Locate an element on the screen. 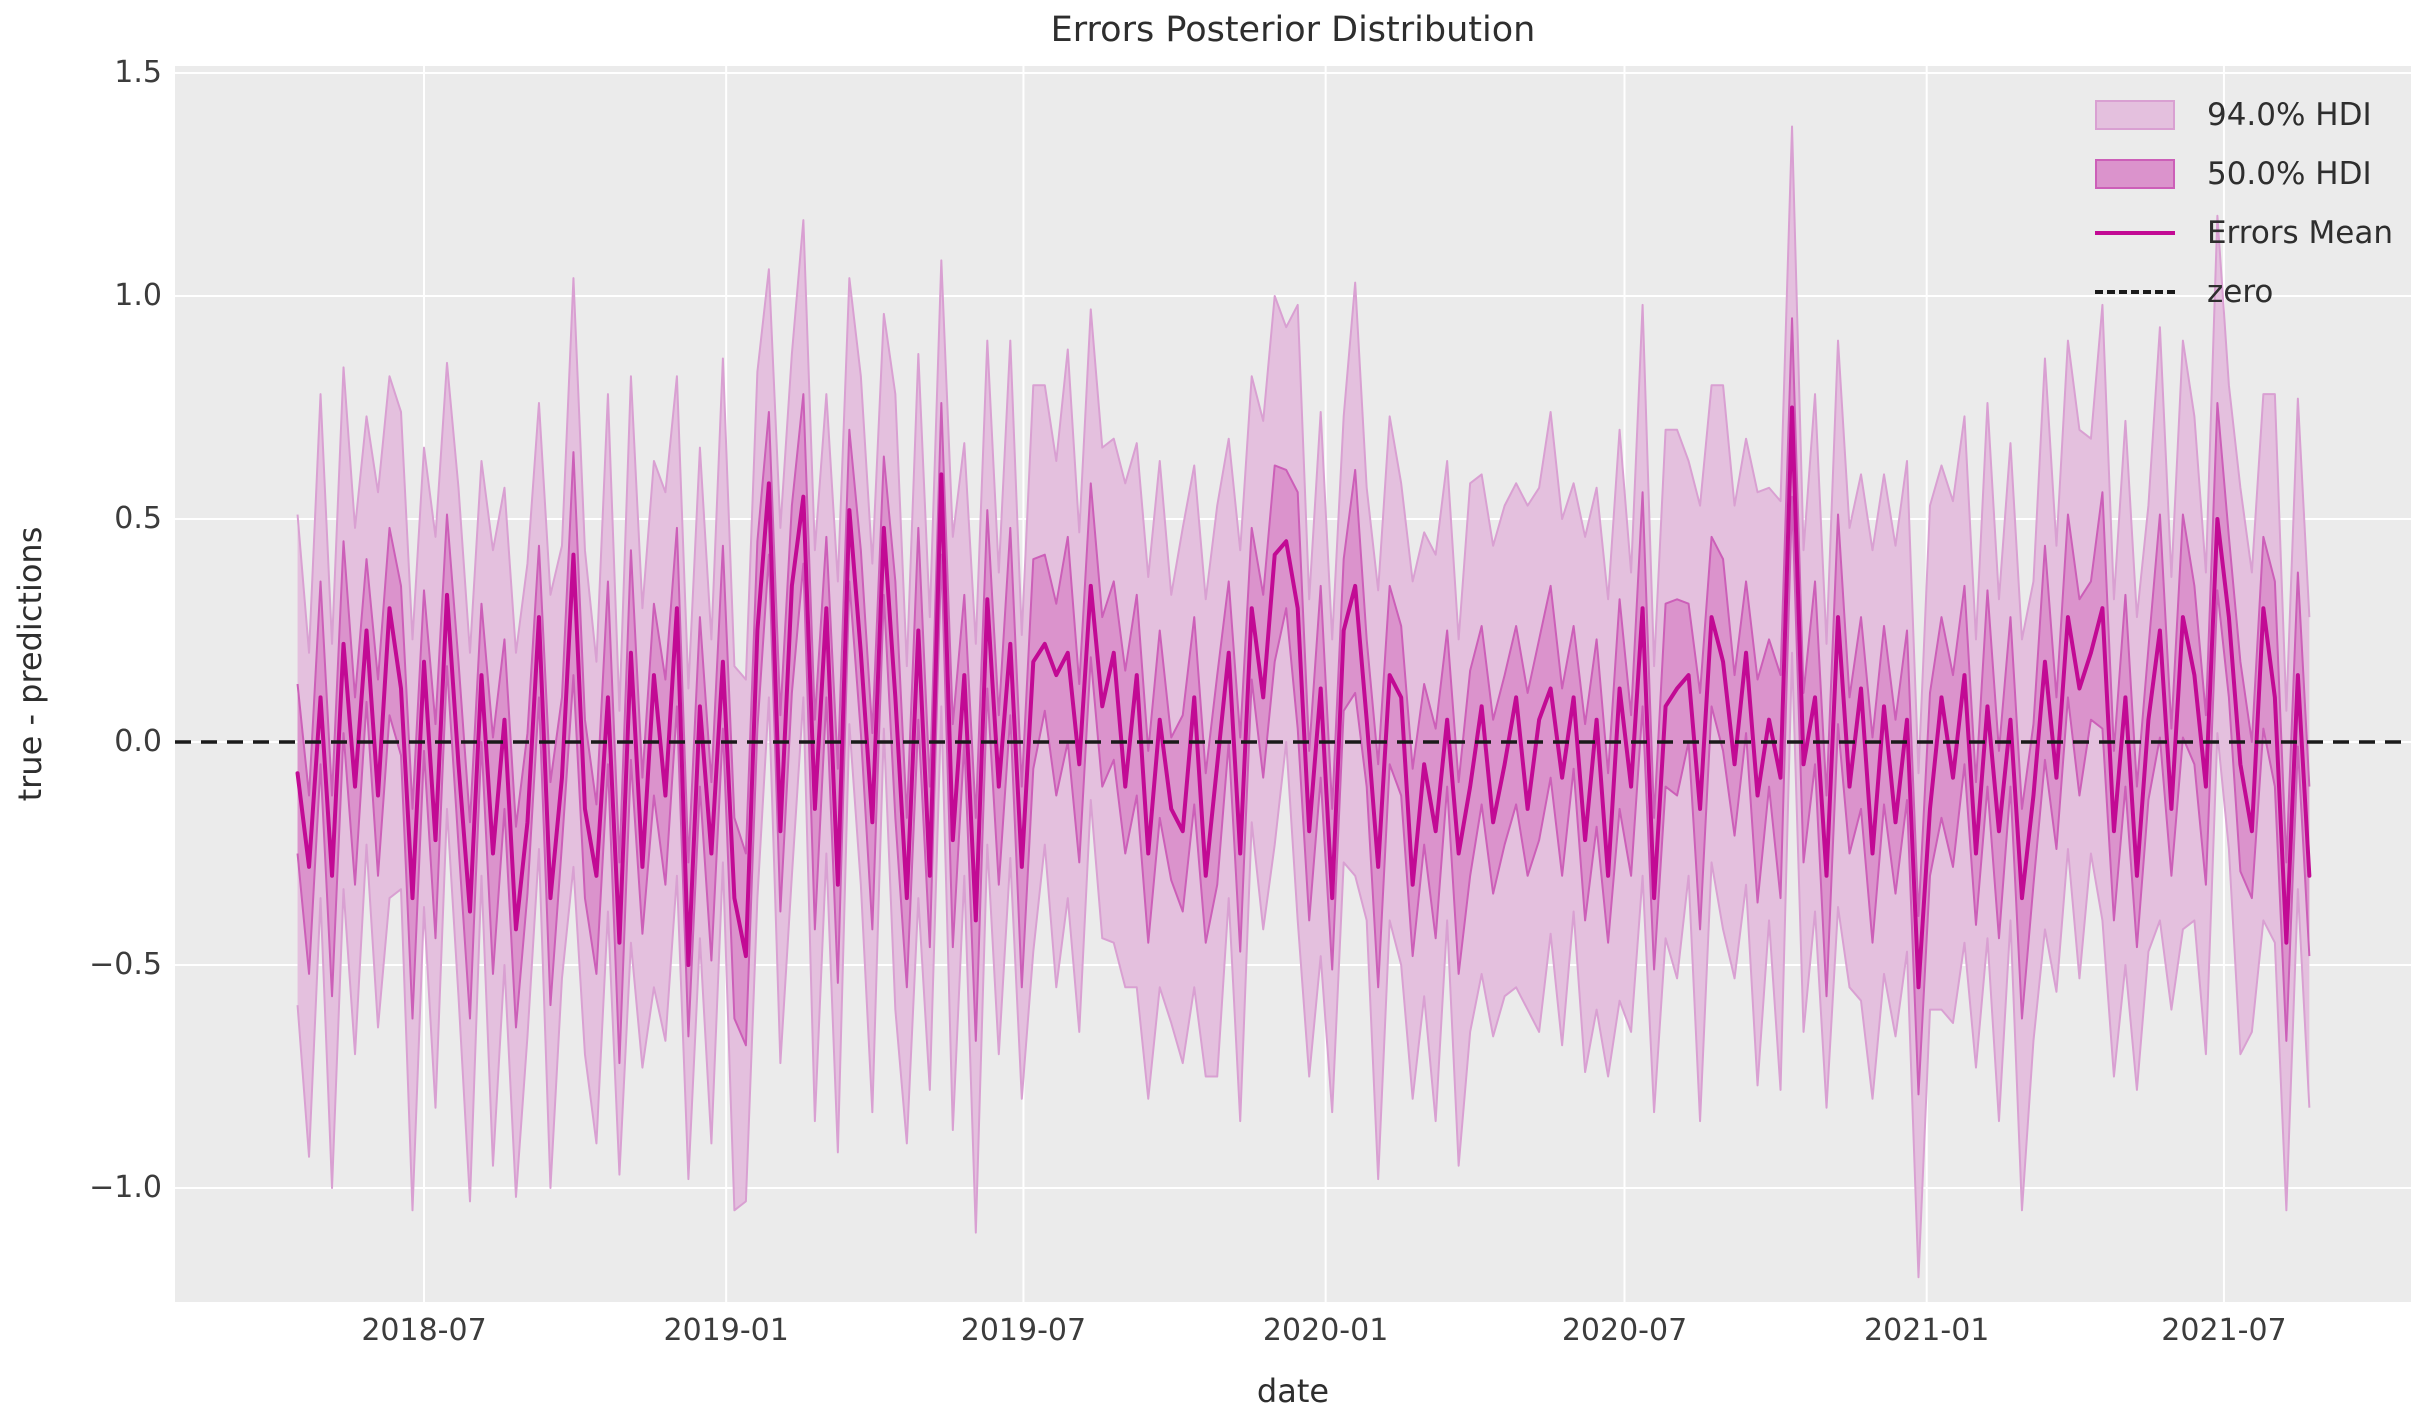  x-tick-label: 2018-07 is located at coordinates (424, 1330).